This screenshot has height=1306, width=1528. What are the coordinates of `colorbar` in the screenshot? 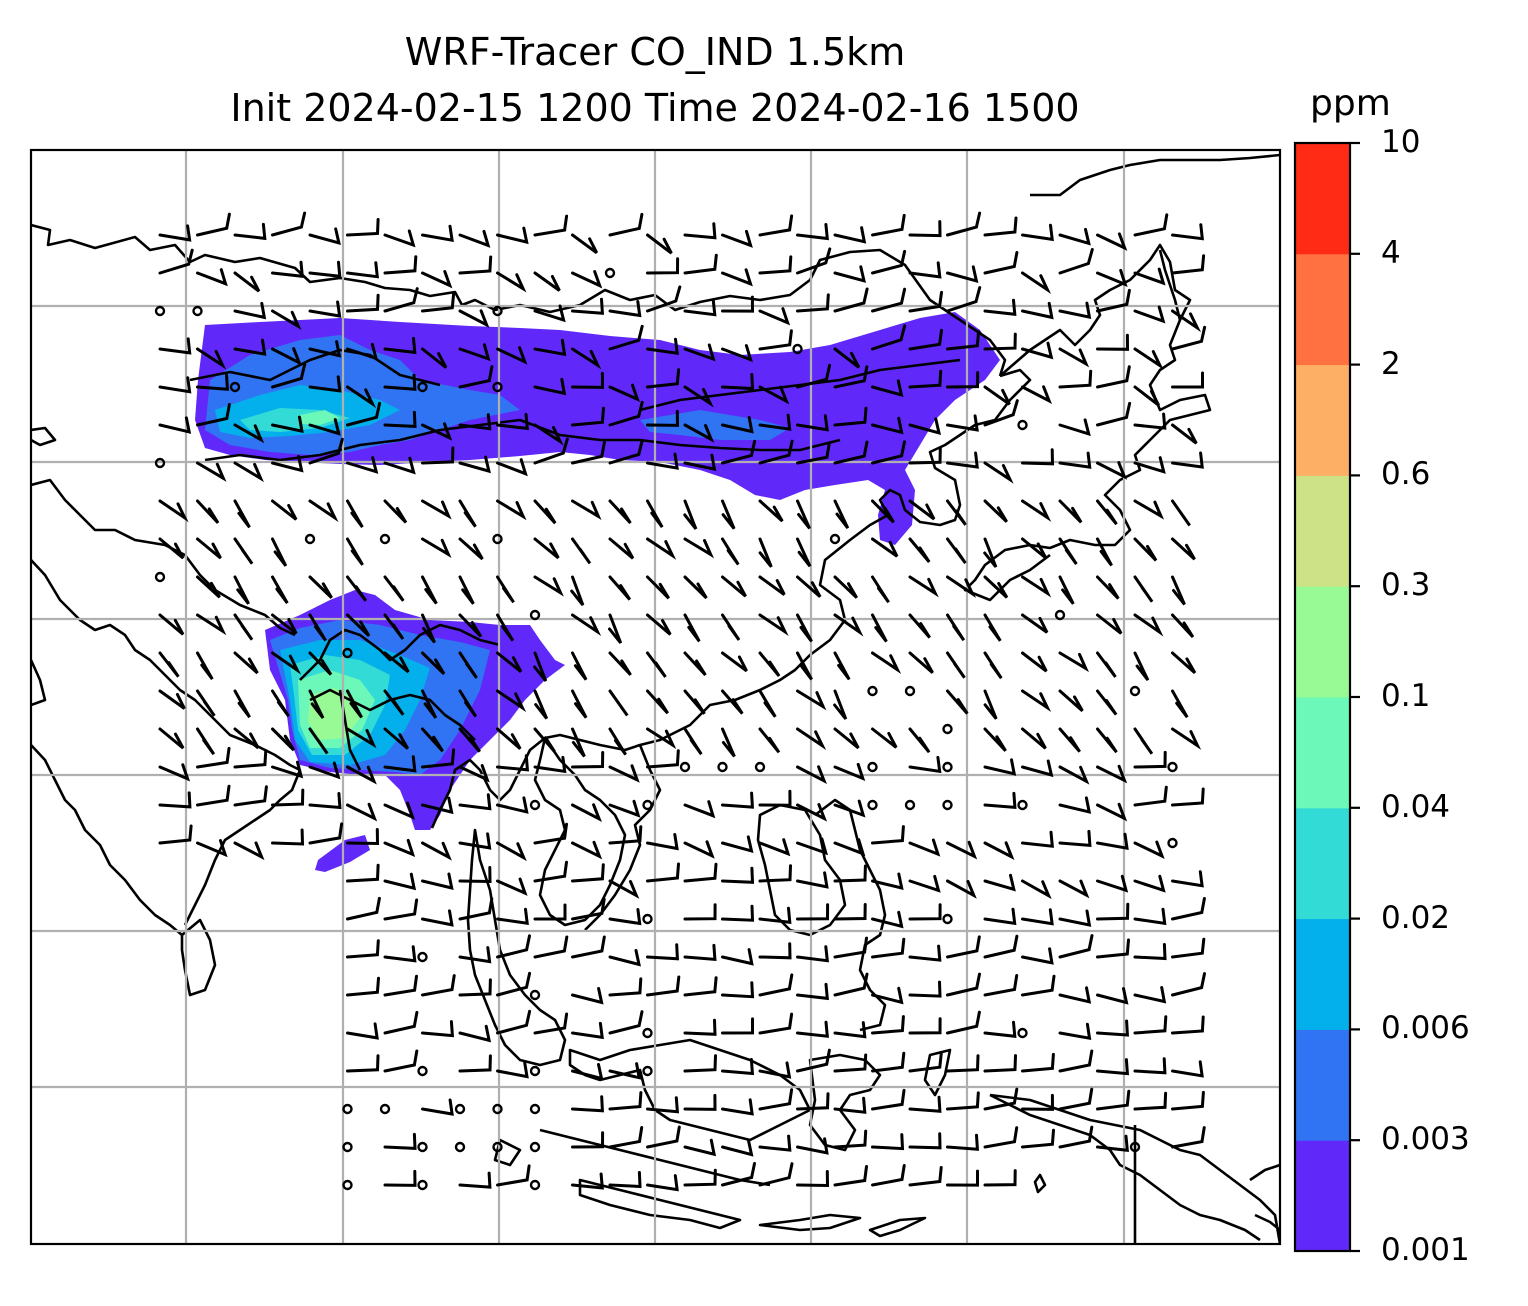 It's located at (1326, 697).